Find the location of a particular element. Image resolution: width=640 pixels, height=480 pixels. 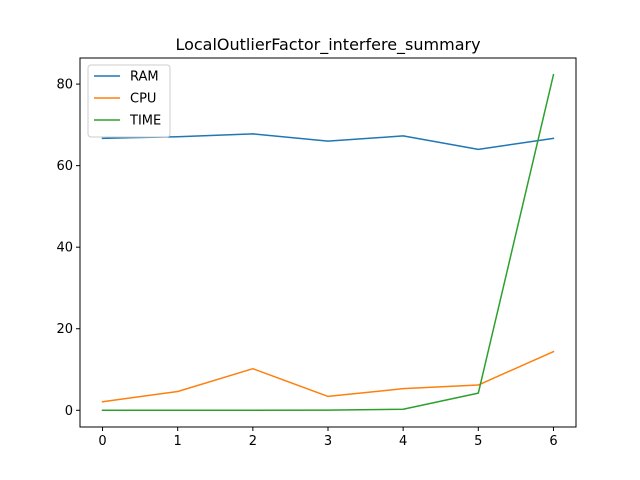

y-tick-label: 20 is located at coordinates (64, 329).